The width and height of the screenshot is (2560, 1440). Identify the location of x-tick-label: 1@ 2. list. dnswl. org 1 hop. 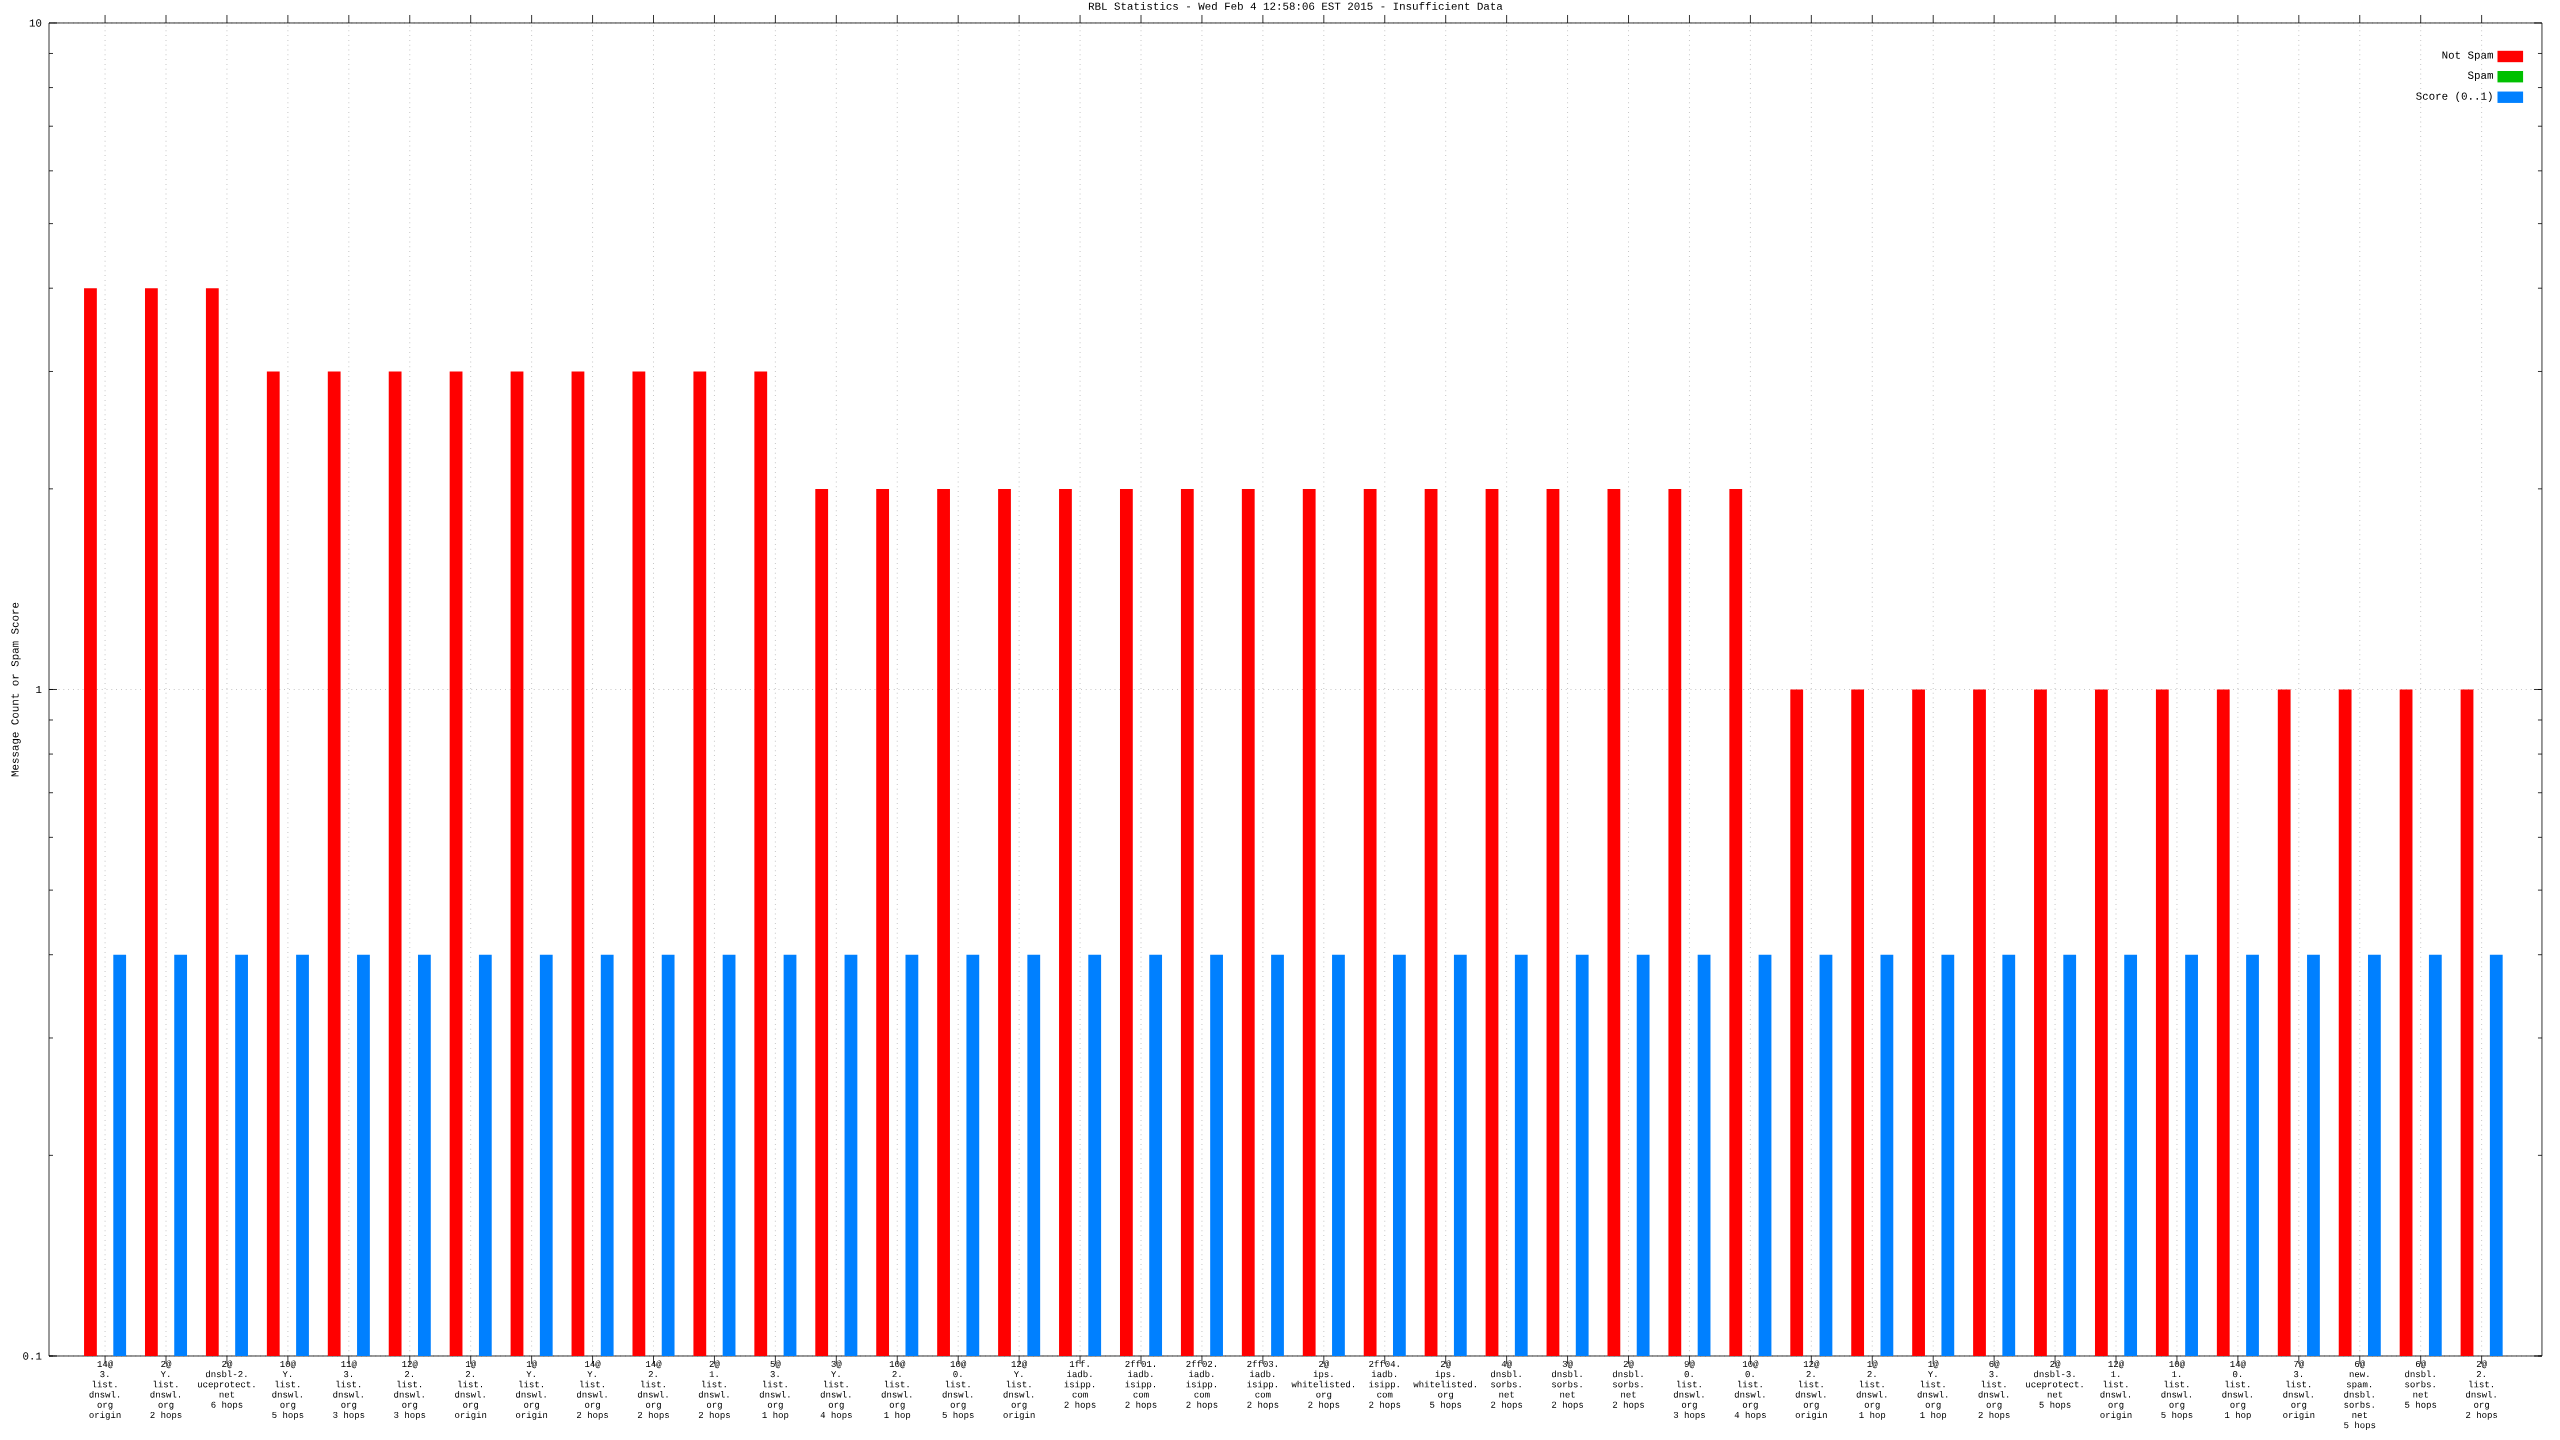
(1871, 1390).